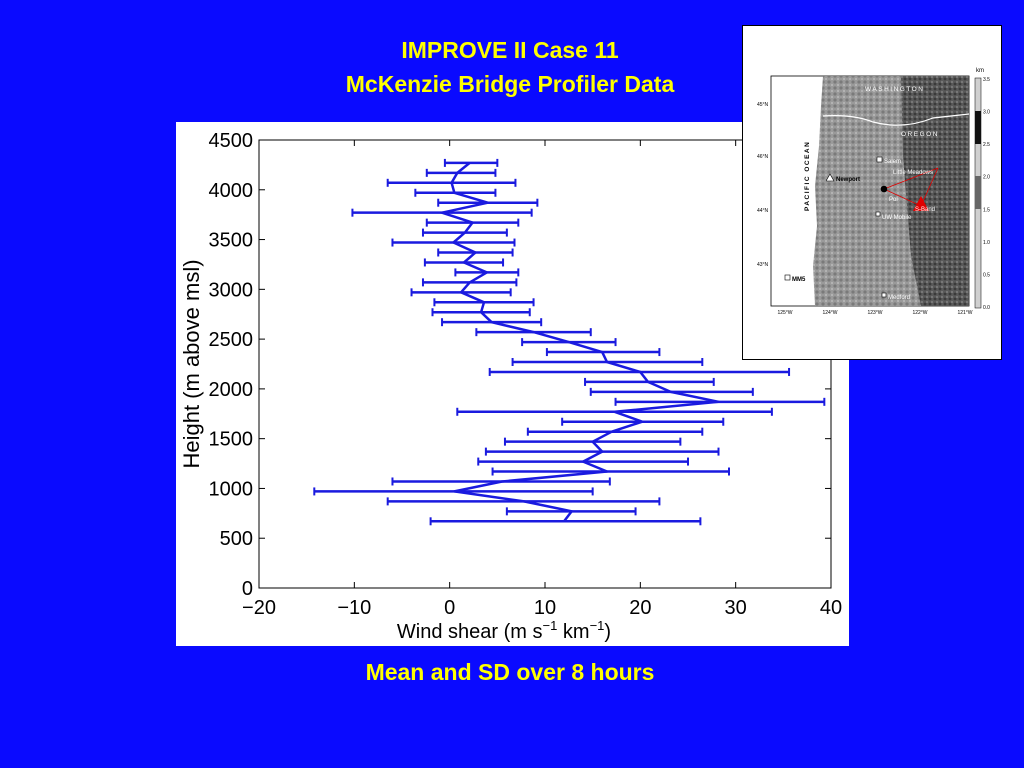 Image resolution: width=1024 pixels, height=768 pixels. I want to click on columbia-river, so click(896, 119).